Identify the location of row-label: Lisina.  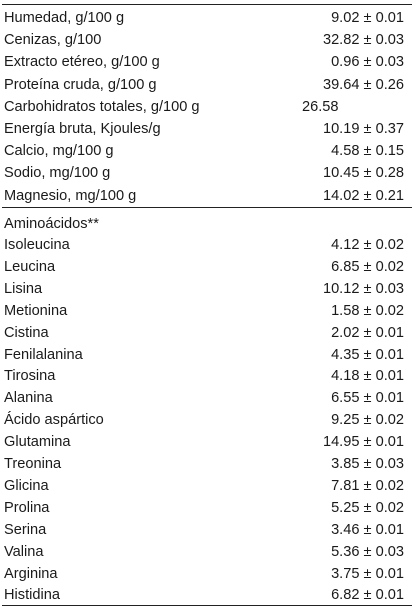
(23, 288).